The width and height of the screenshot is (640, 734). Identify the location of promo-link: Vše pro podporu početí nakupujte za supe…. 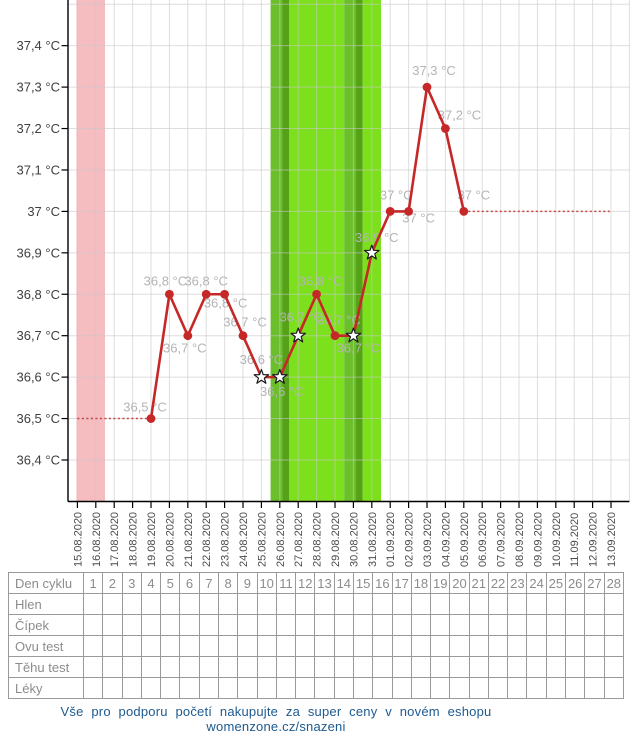
(276, 719).